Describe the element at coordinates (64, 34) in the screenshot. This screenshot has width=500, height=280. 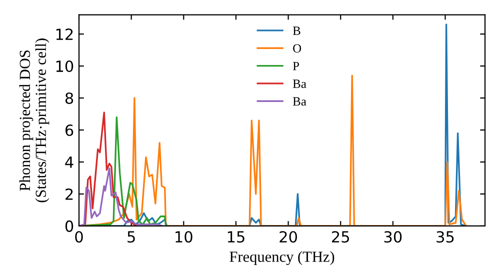
I see `y-tick-label: 12` at that location.